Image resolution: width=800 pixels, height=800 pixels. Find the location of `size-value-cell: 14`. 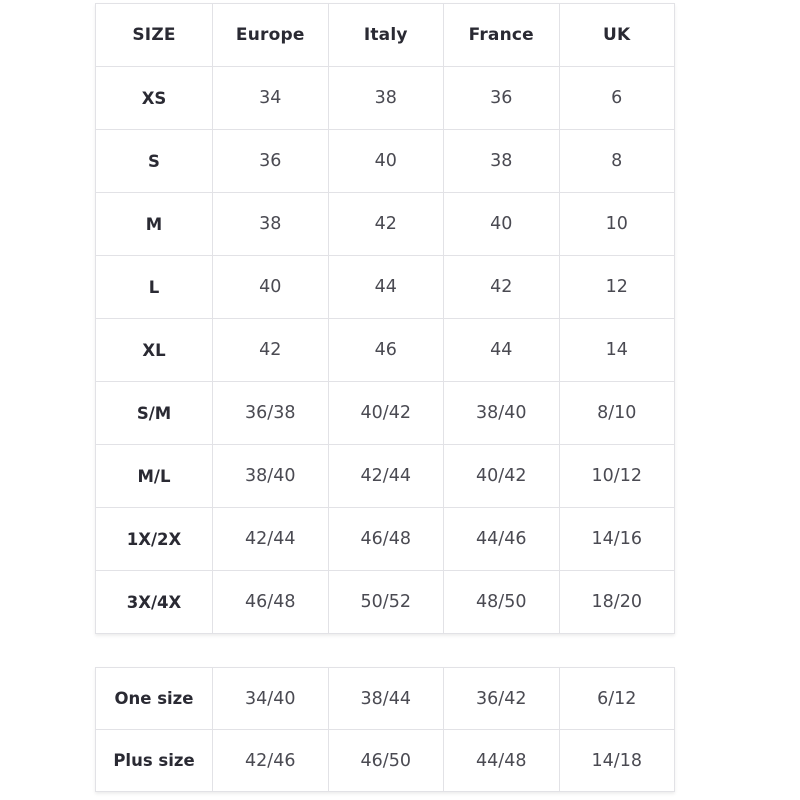

size-value-cell: 14 is located at coordinates (616, 350).